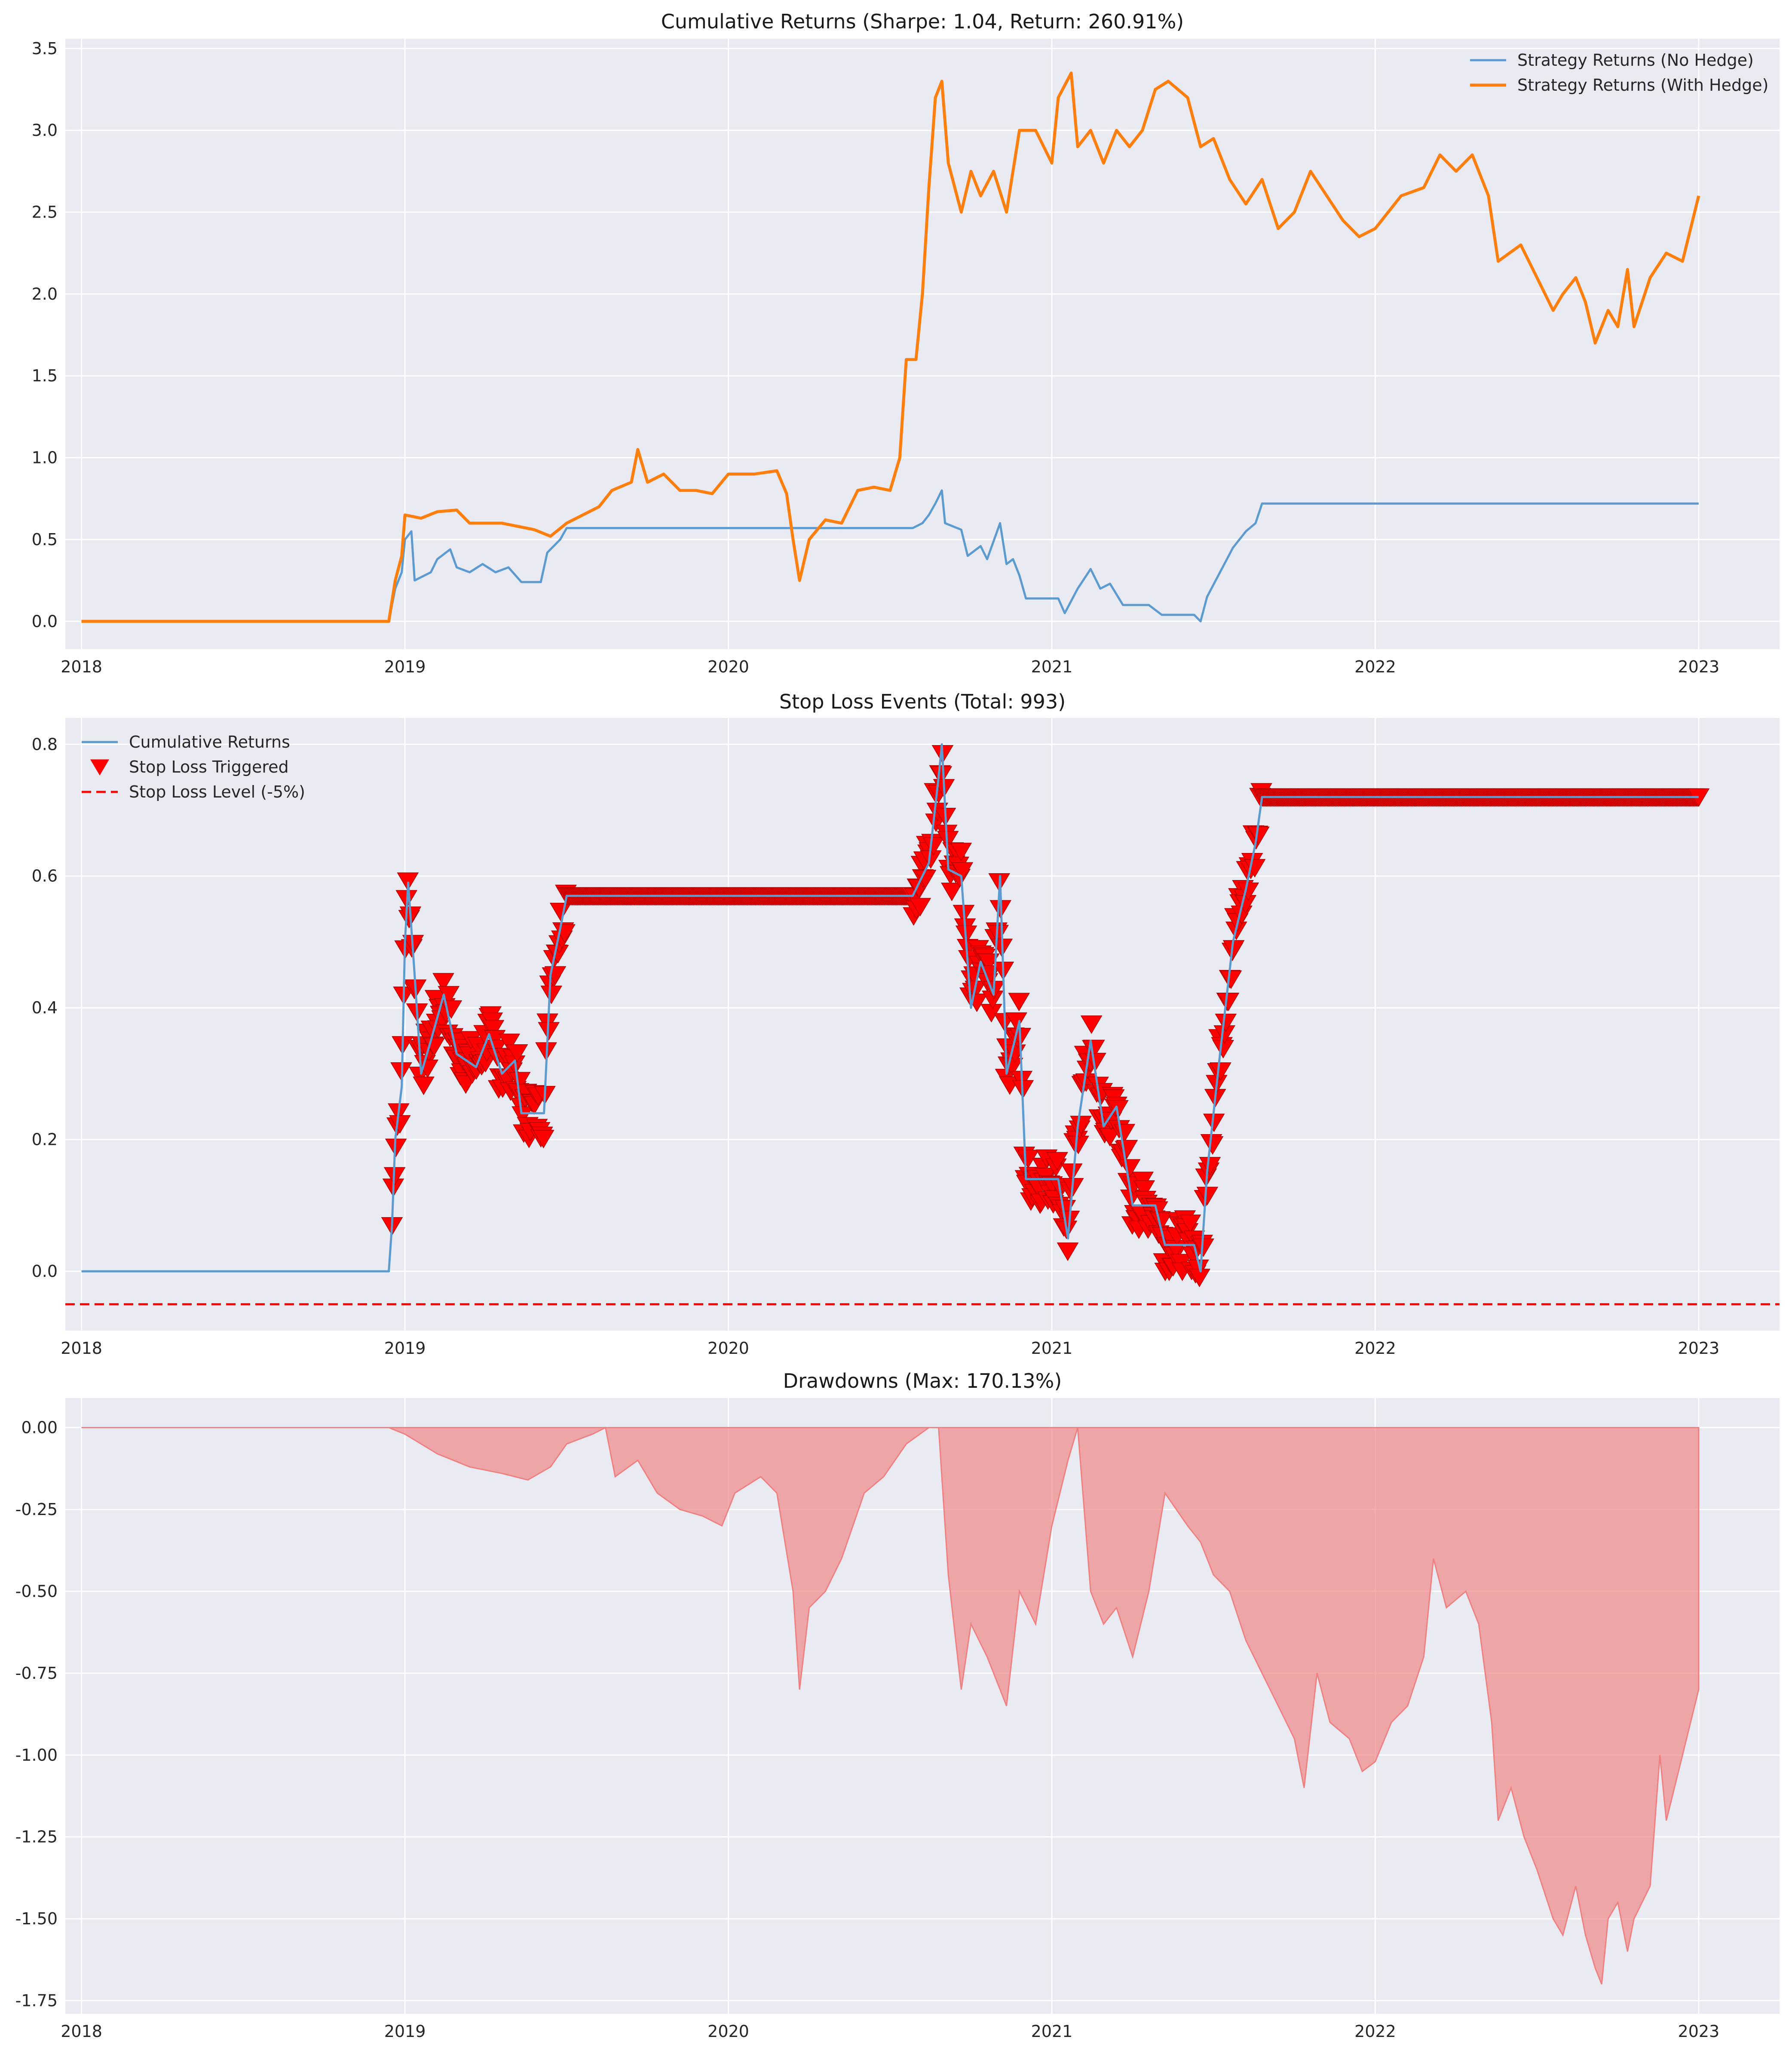 The height and width of the screenshot is (2049, 1792). What do you see at coordinates (45, 49) in the screenshot?
I see `y-tick-label: 3.5` at bounding box center [45, 49].